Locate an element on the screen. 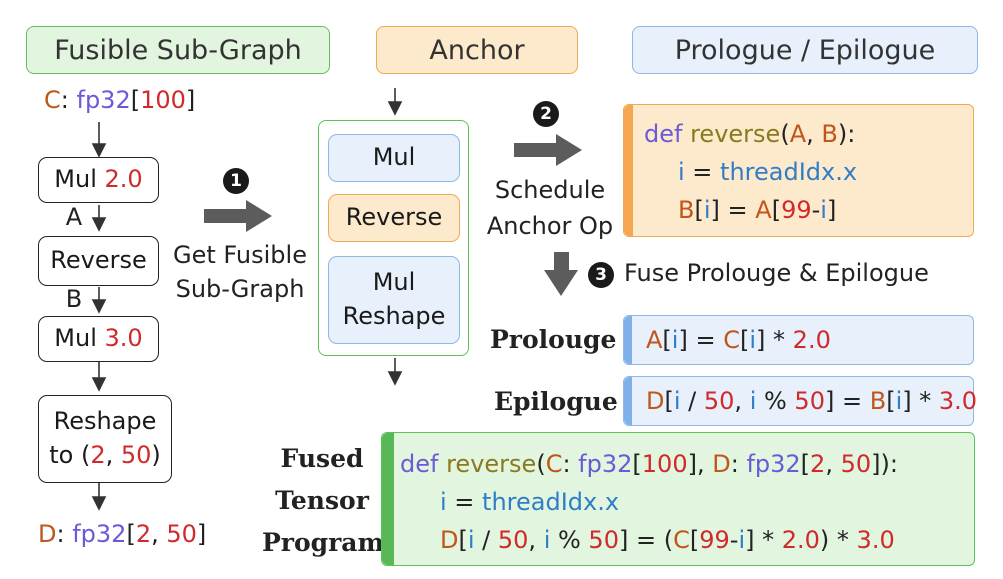  fused-code-line-2: i = threadIdx.x is located at coordinates (530, 502).